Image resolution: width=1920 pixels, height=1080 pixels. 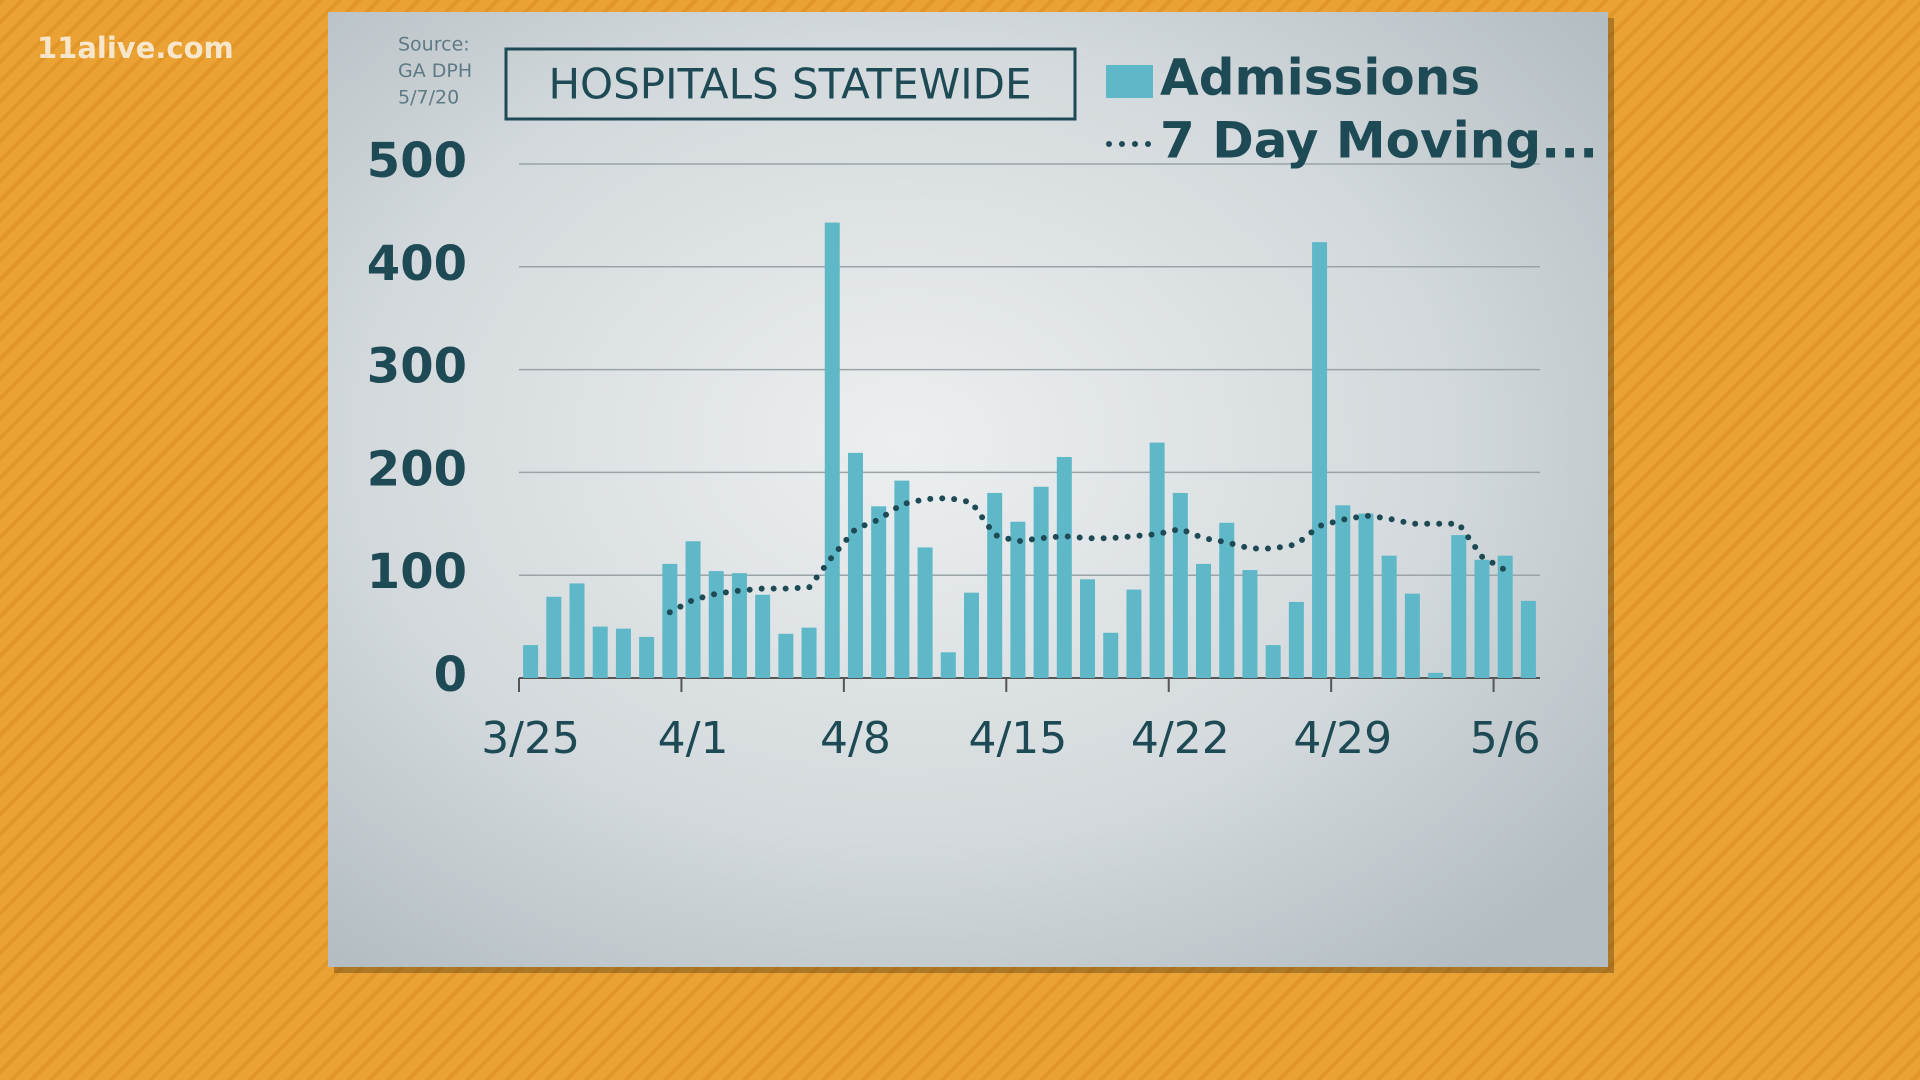 What do you see at coordinates (434, 45) in the screenshot?
I see `source-note: Source:` at bounding box center [434, 45].